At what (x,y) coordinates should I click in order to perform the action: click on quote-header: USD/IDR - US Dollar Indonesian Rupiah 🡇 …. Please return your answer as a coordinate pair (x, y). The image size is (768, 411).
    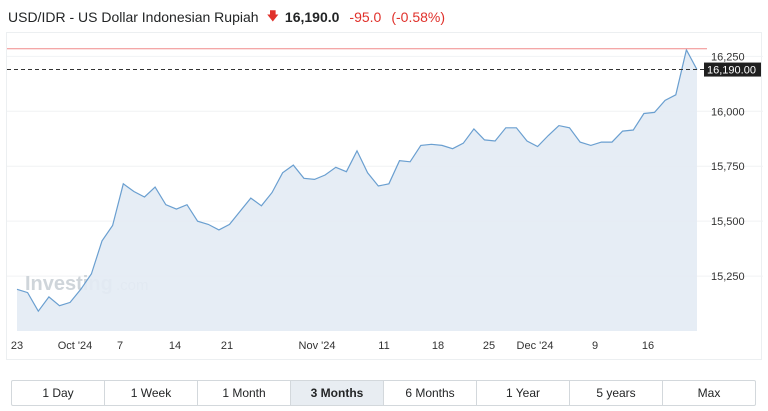
    Looking at the image, I should click on (226, 17).